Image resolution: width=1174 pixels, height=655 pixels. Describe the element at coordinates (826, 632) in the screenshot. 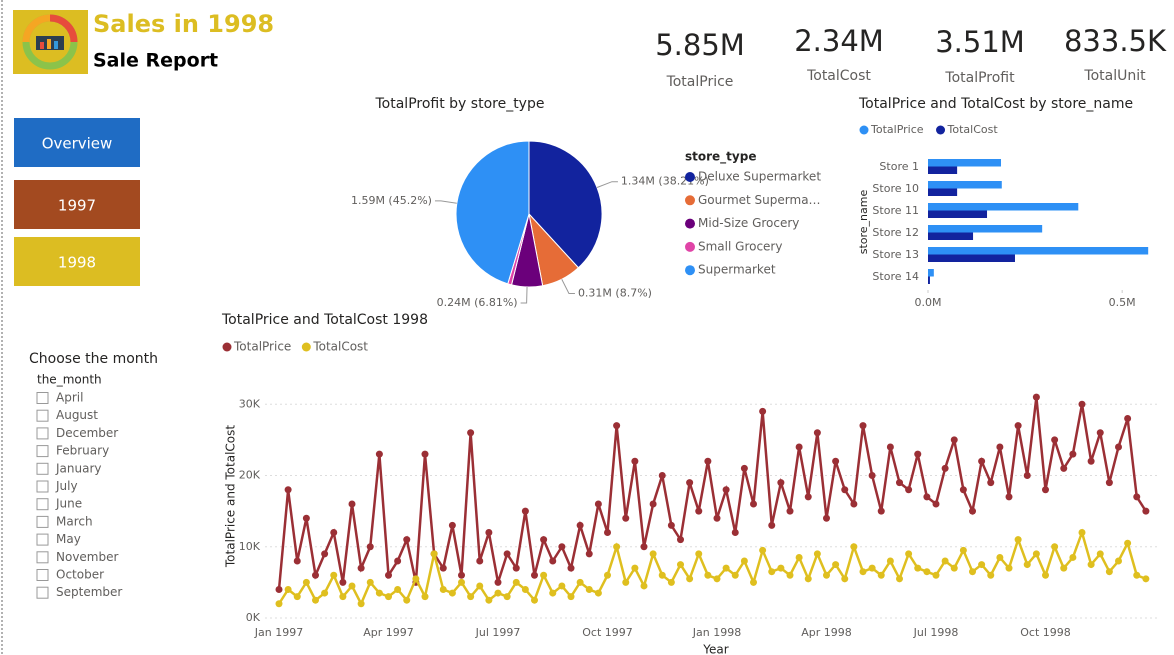

I see `x-tick-label: Apr 1998` at that location.